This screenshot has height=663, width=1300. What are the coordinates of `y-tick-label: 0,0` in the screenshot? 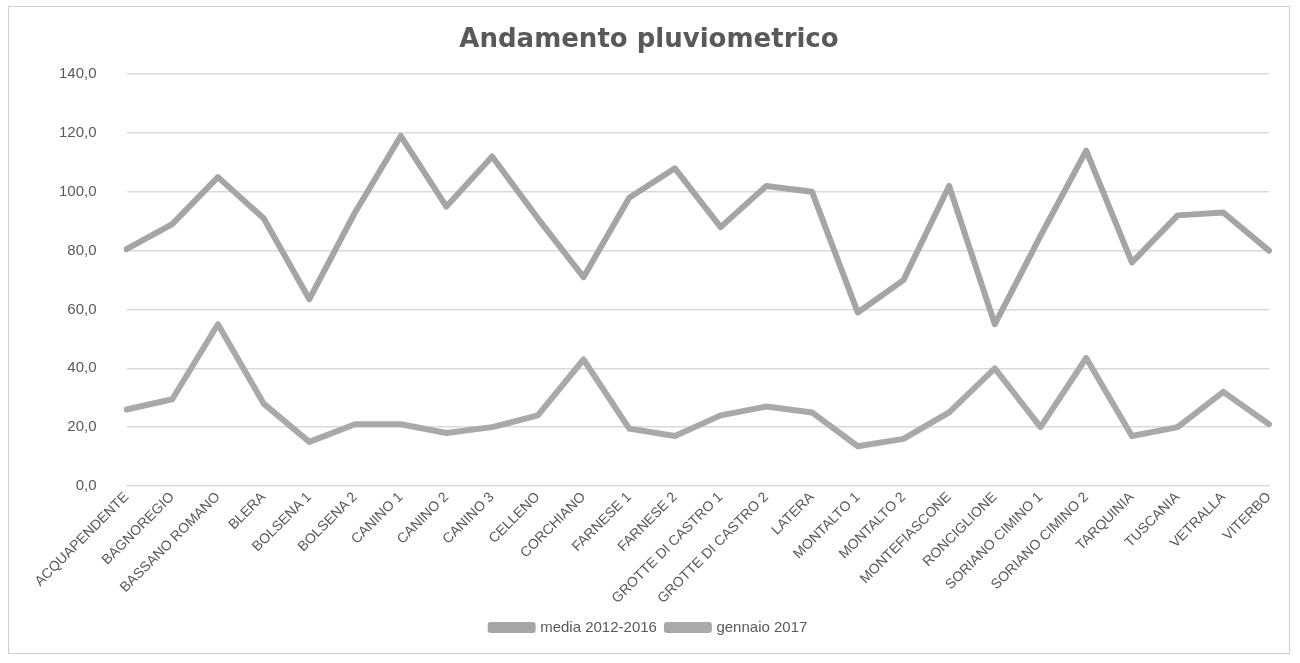 It's located at (86, 485).